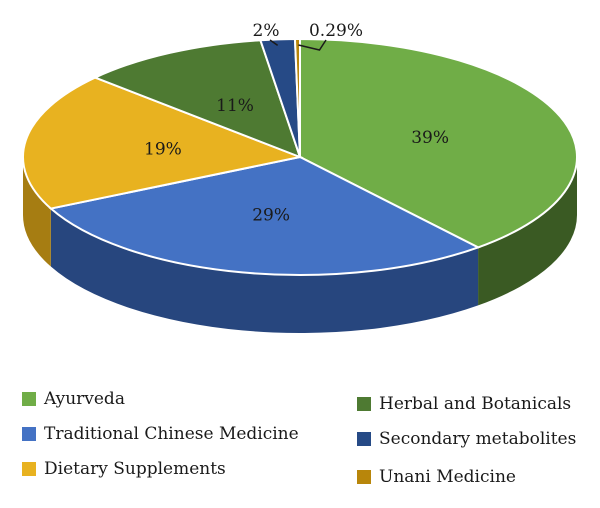 Image resolution: width=600 pixels, height=508 pixels. I want to click on pie-slice-unani-medicine, so click(297, 97).